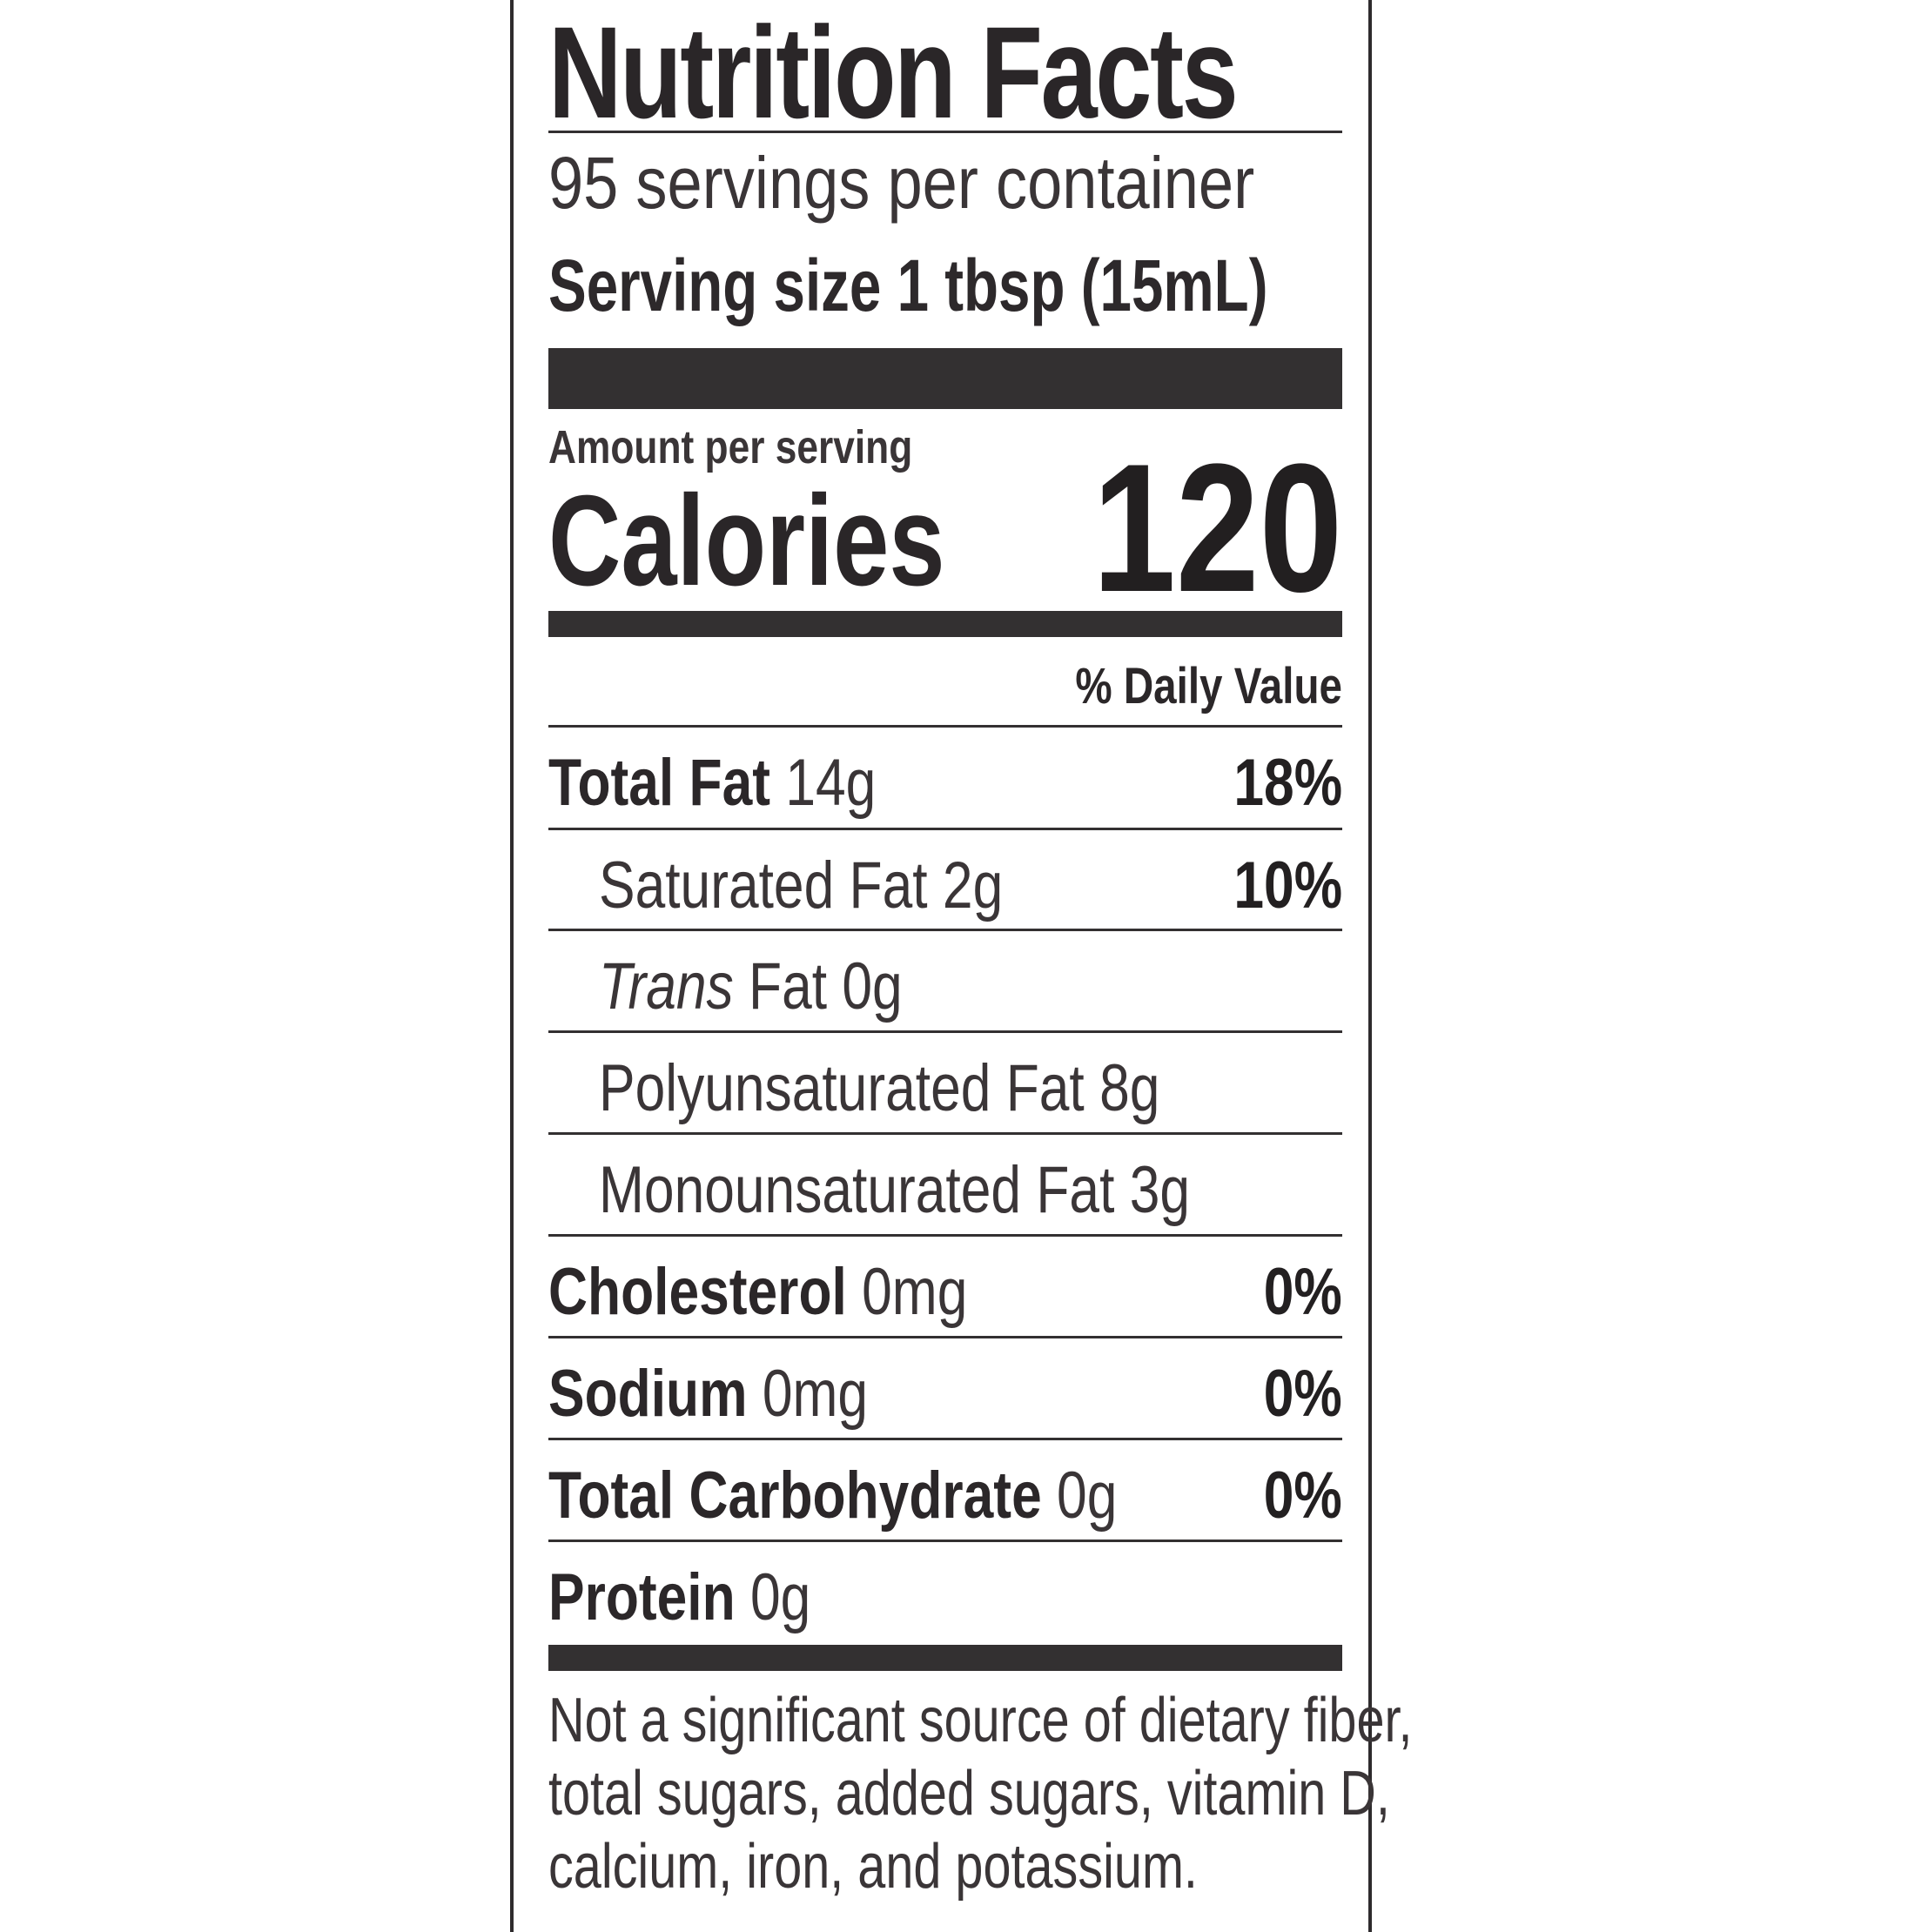  Describe the element at coordinates (893, 72) in the screenshot. I see `label-title: Nutrition Facts` at that location.